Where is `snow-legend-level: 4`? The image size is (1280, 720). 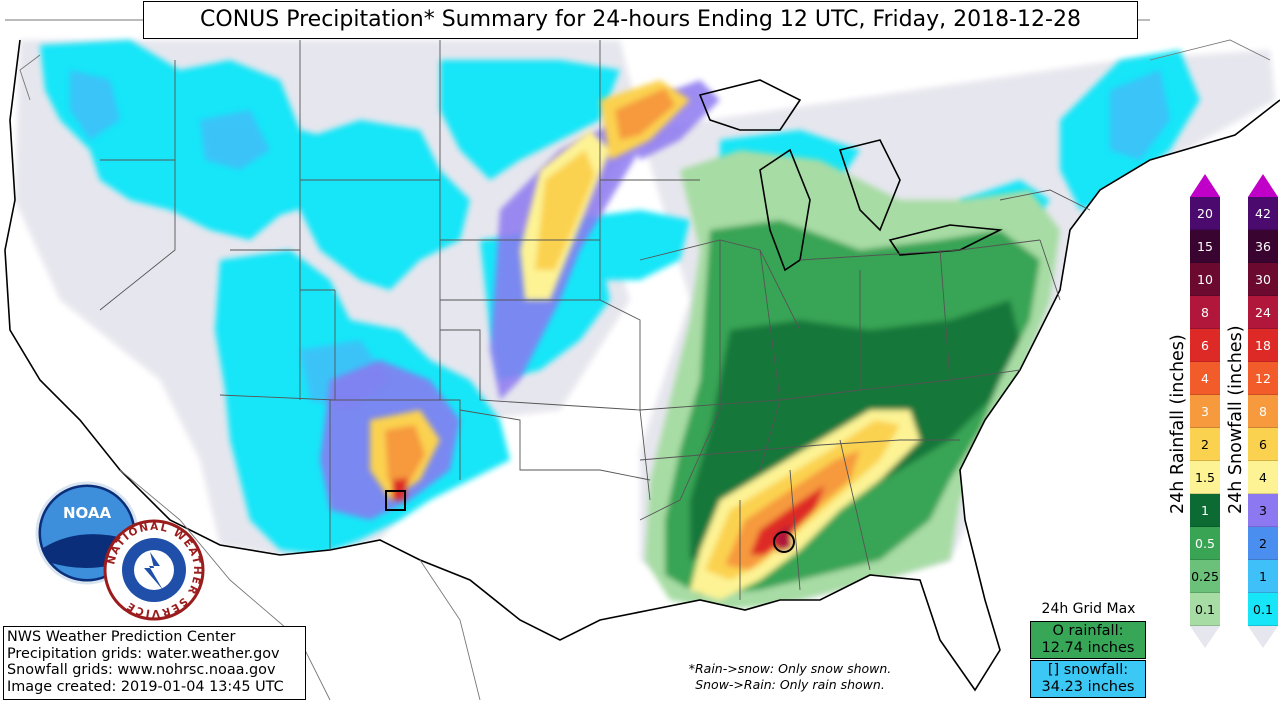
snow-legend-level: 4 is located at coordinates (1263, 477).